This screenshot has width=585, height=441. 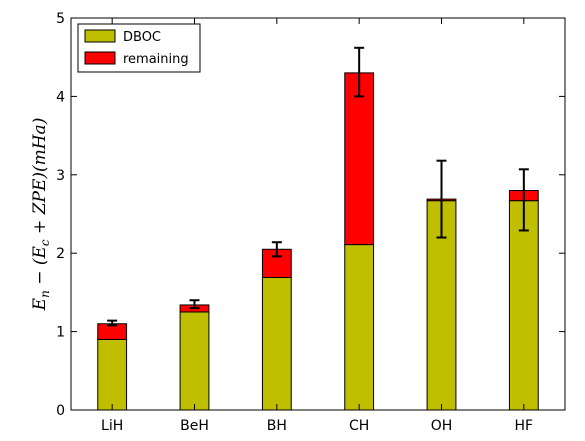 I want to click on error-bar-oh, so click(x=441, y=199).